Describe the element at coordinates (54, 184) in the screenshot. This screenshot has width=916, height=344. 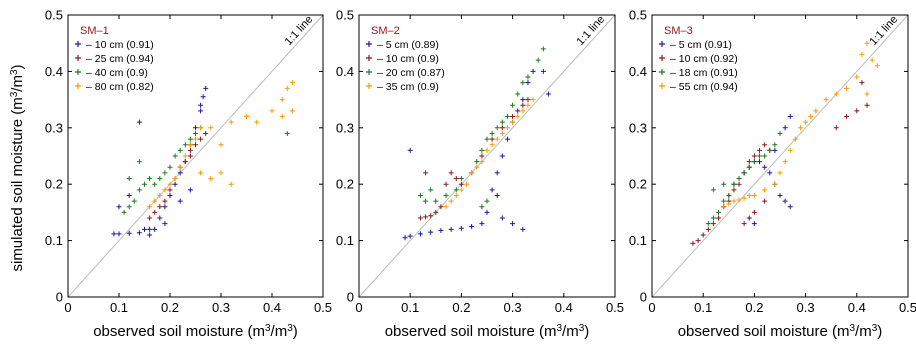
I see `y-tick-label: 0.2` at that location.